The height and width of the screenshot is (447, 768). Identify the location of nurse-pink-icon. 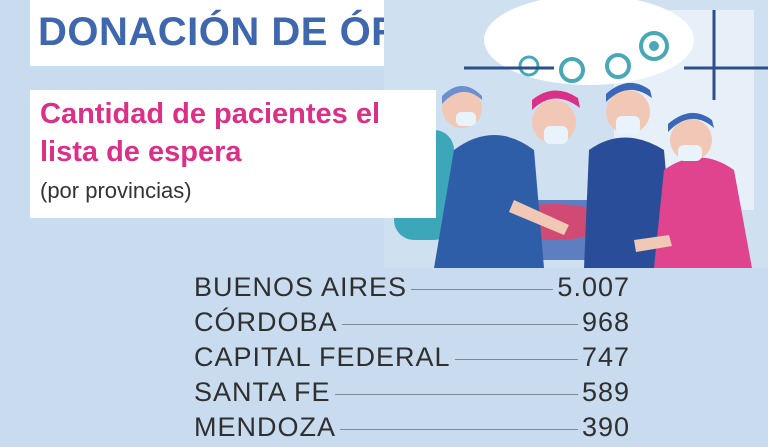
(693, 190).